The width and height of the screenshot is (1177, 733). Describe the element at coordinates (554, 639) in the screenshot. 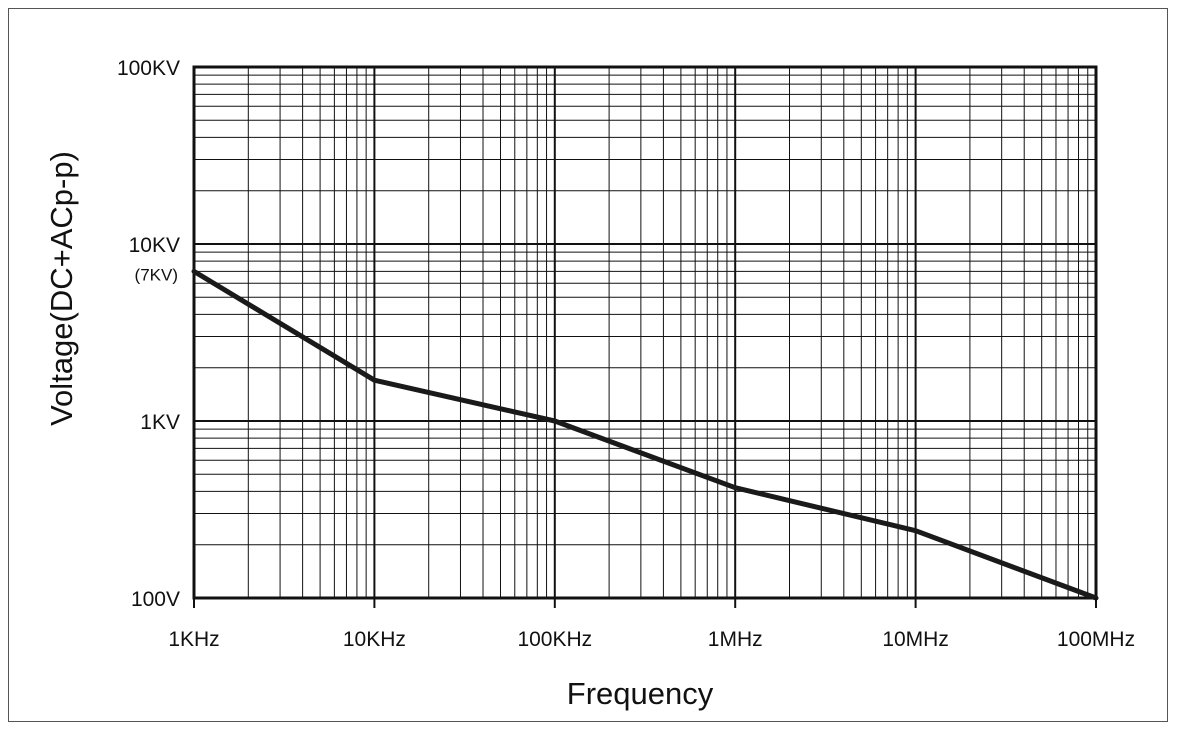

I see `x-tick-label: 100KHz` at that location.